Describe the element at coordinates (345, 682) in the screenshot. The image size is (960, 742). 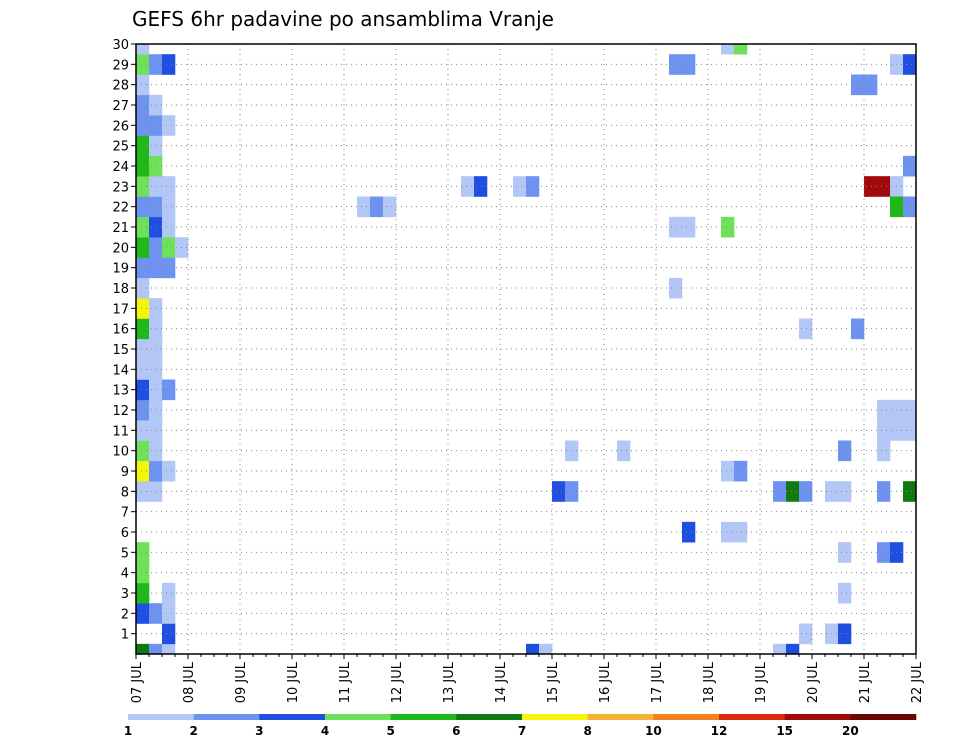
I see `x-tick-label: 11 JUL` at that location.